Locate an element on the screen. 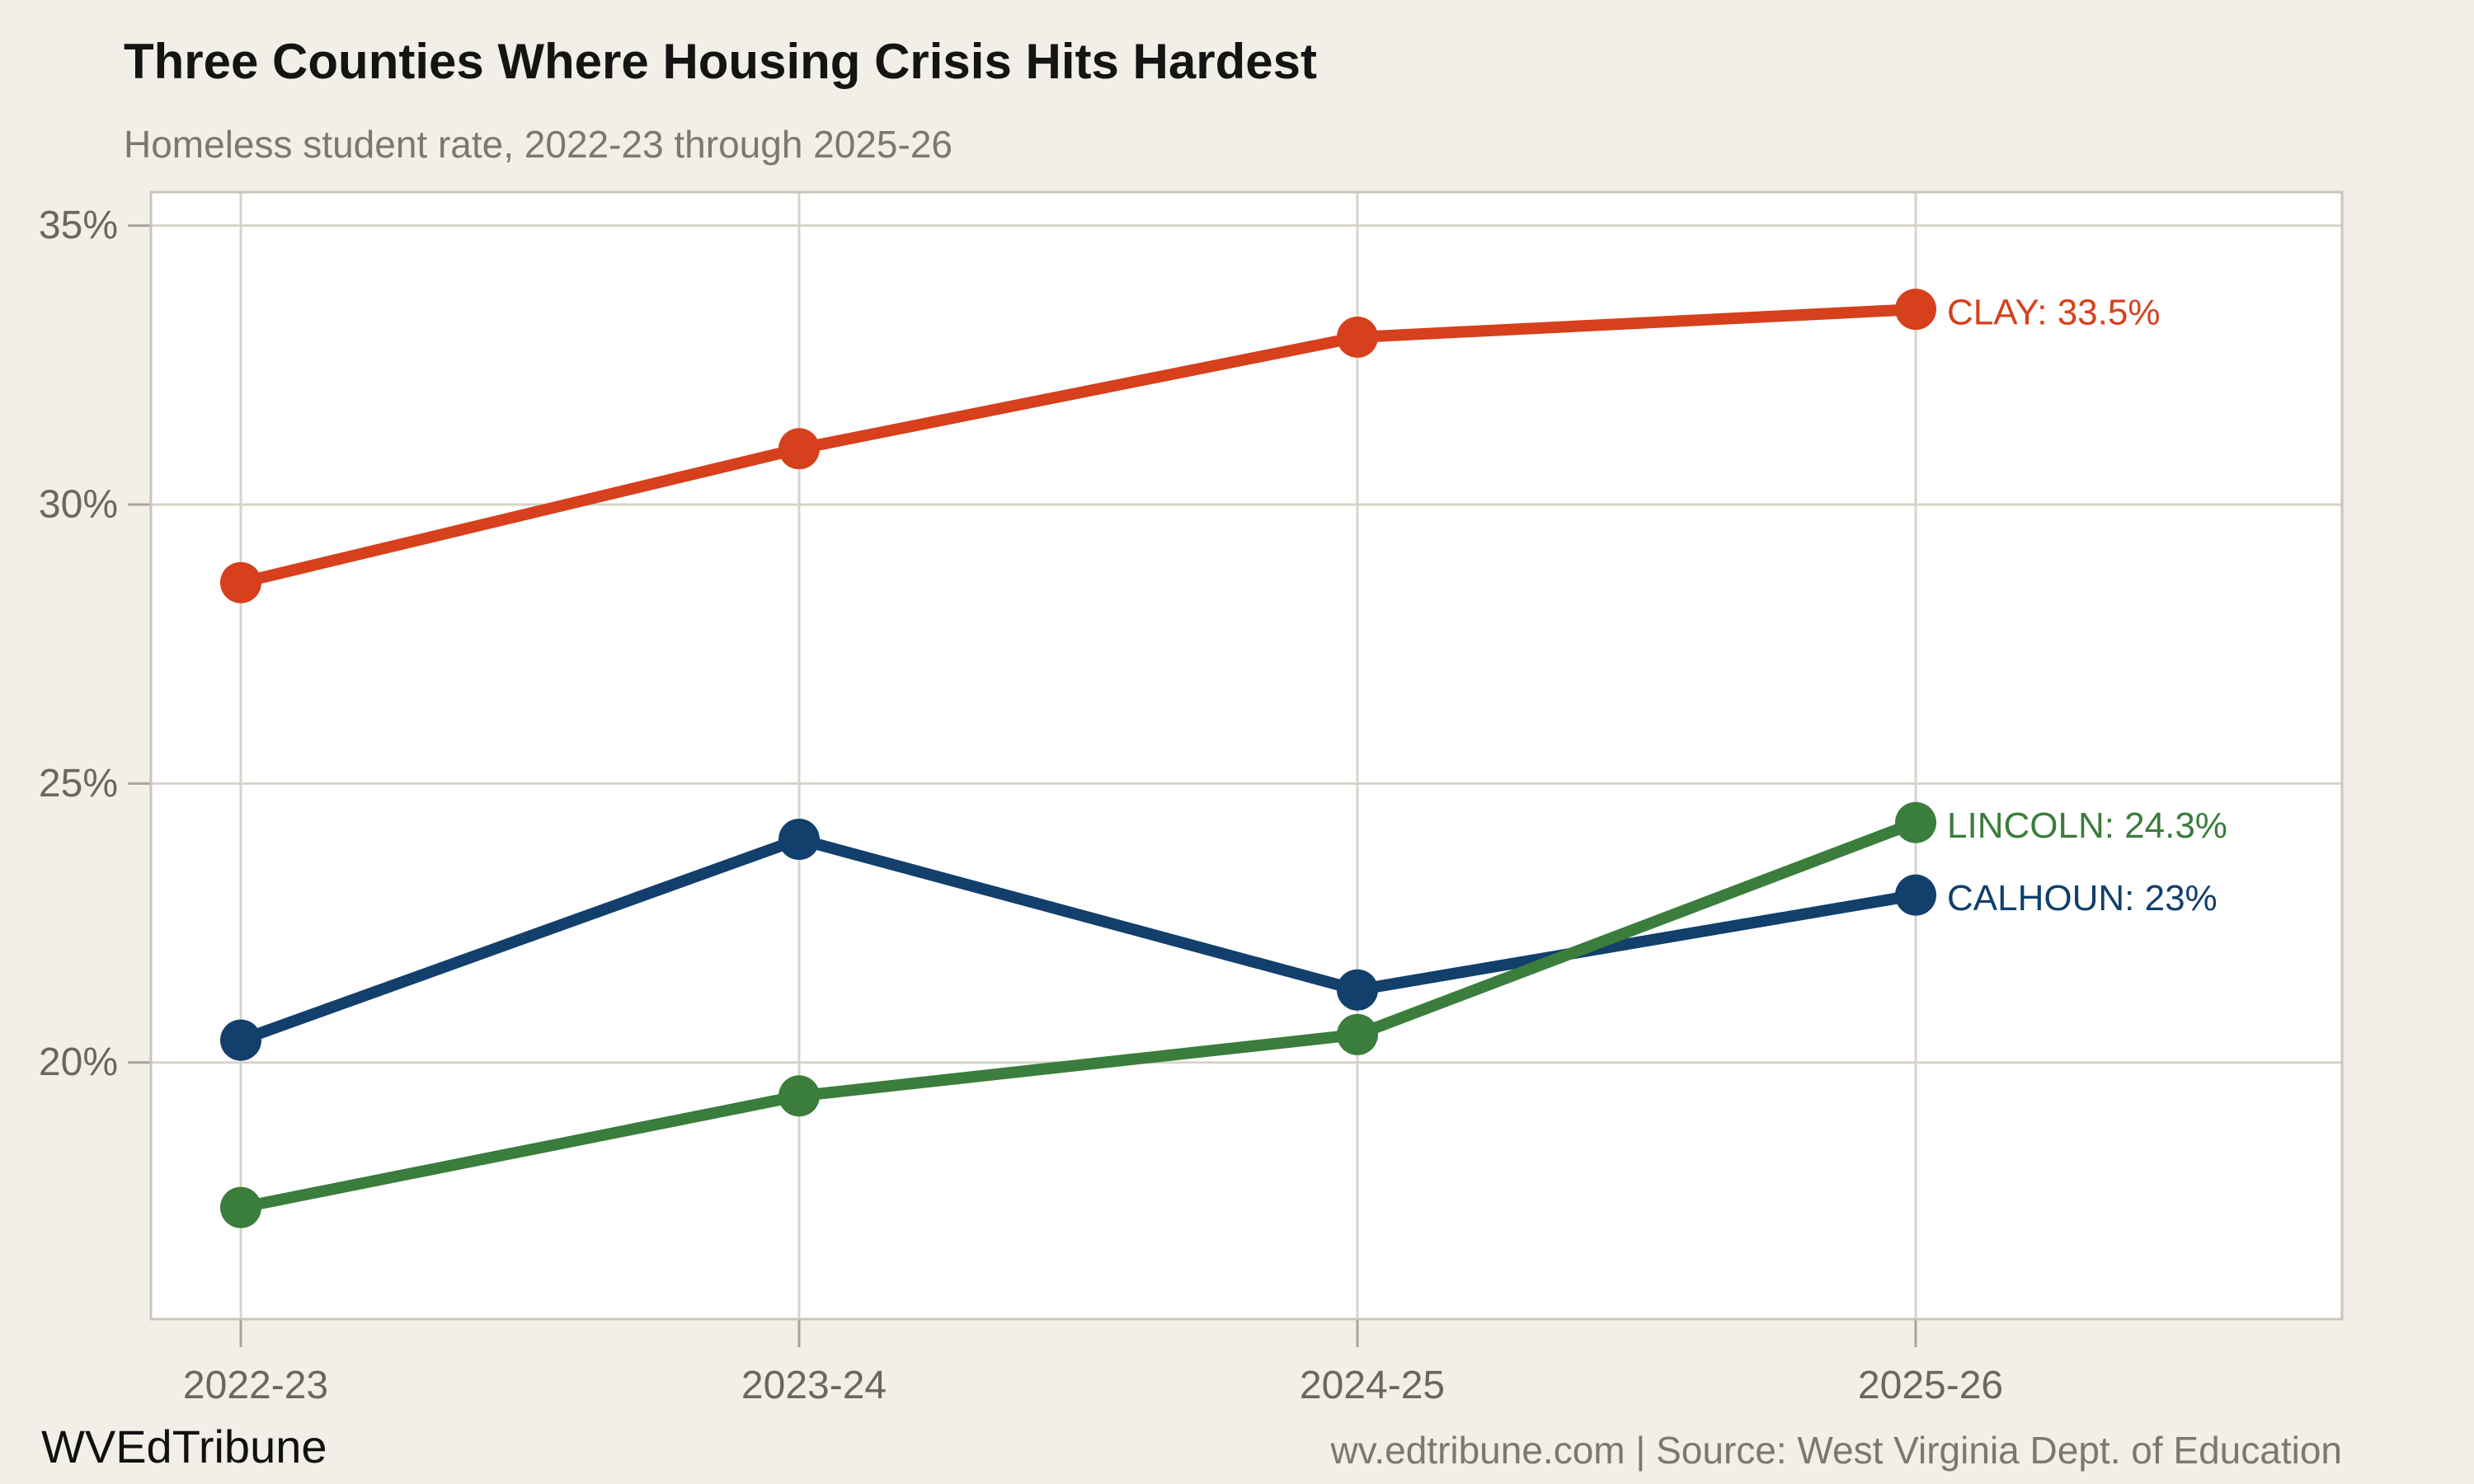  publisher-logo-text: WVEdTribune is located at coordinates (184, 1446).